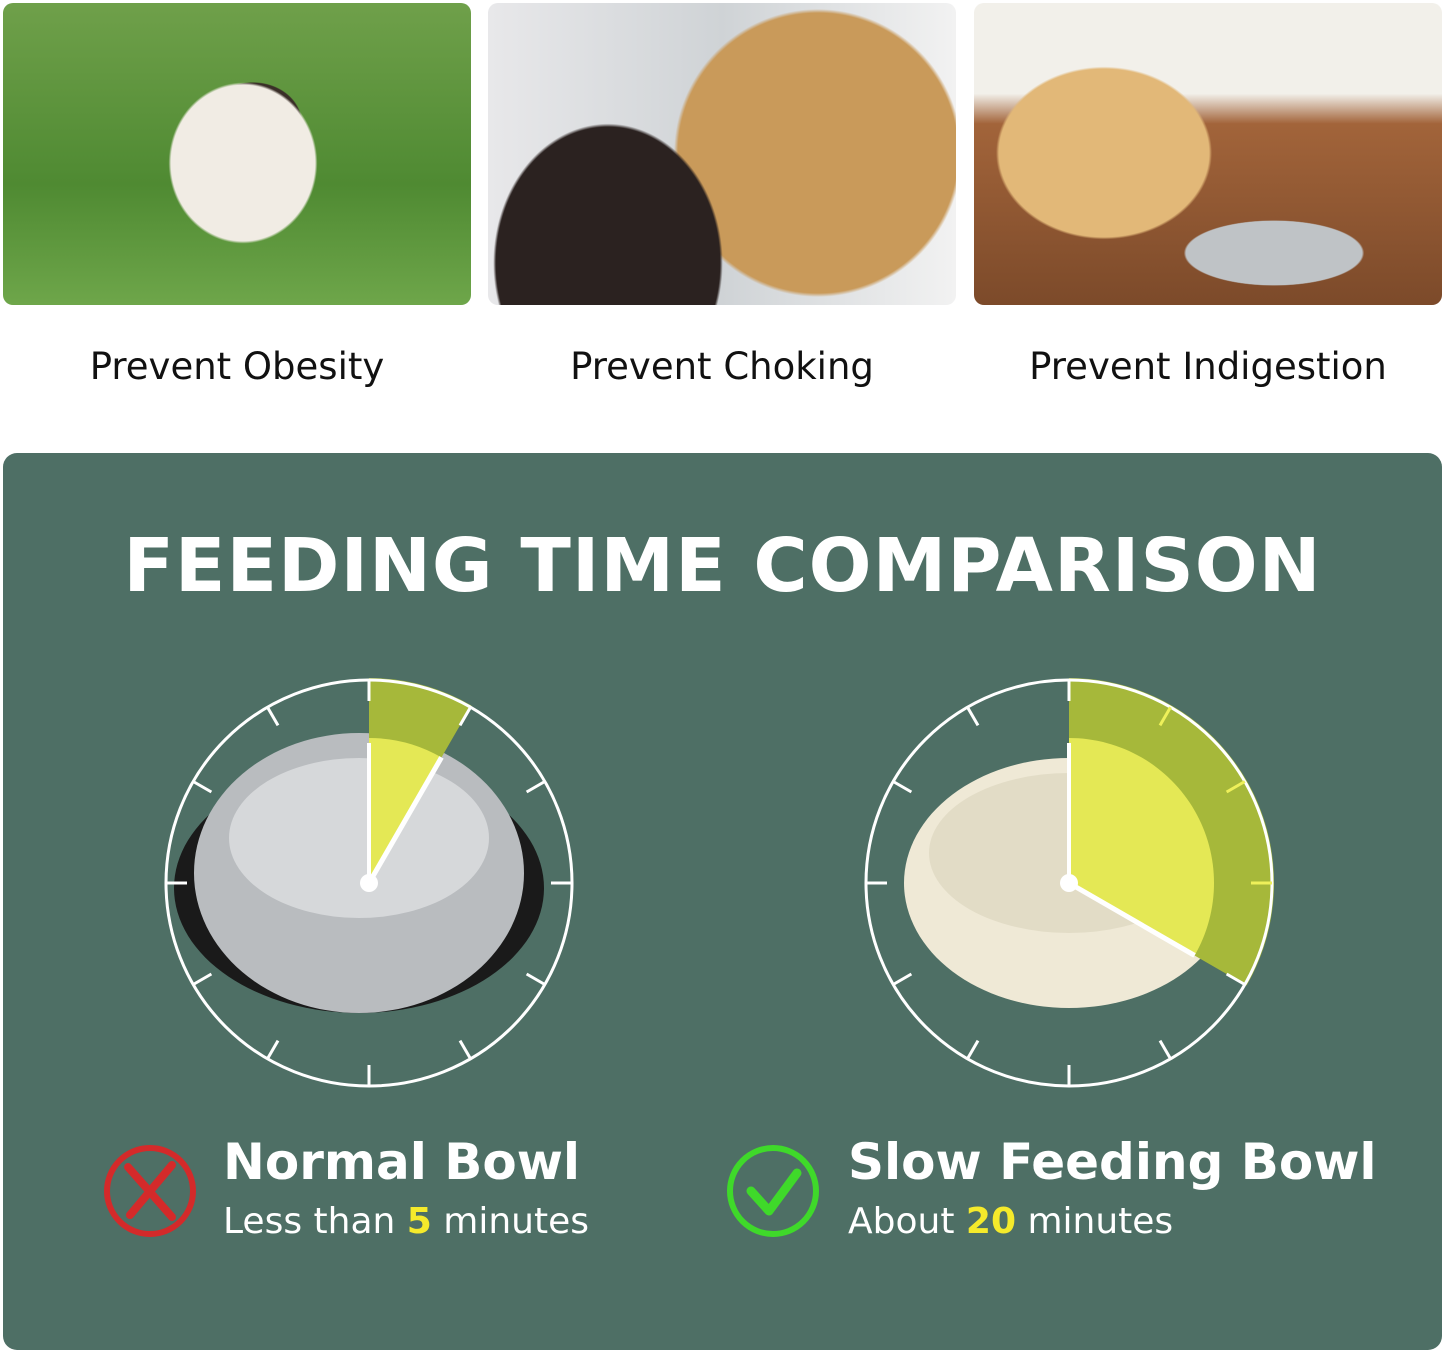  What do you see at coordinates (419, 1221) in the screenshot?
I see `normal-minutes: 5` at bounding box center [419, 1221].